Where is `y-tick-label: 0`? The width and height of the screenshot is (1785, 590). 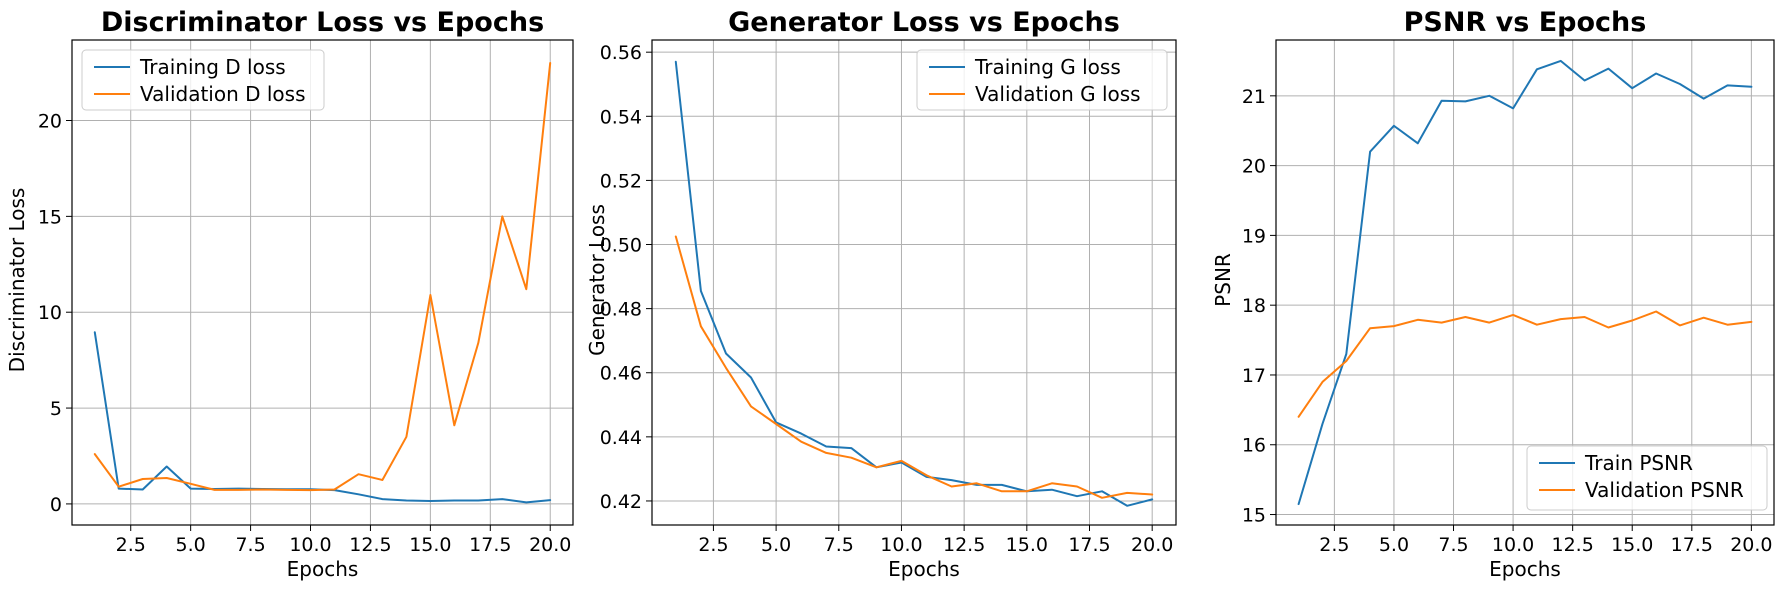 y-tick-label: 0 is located at coordinates (56, 505).